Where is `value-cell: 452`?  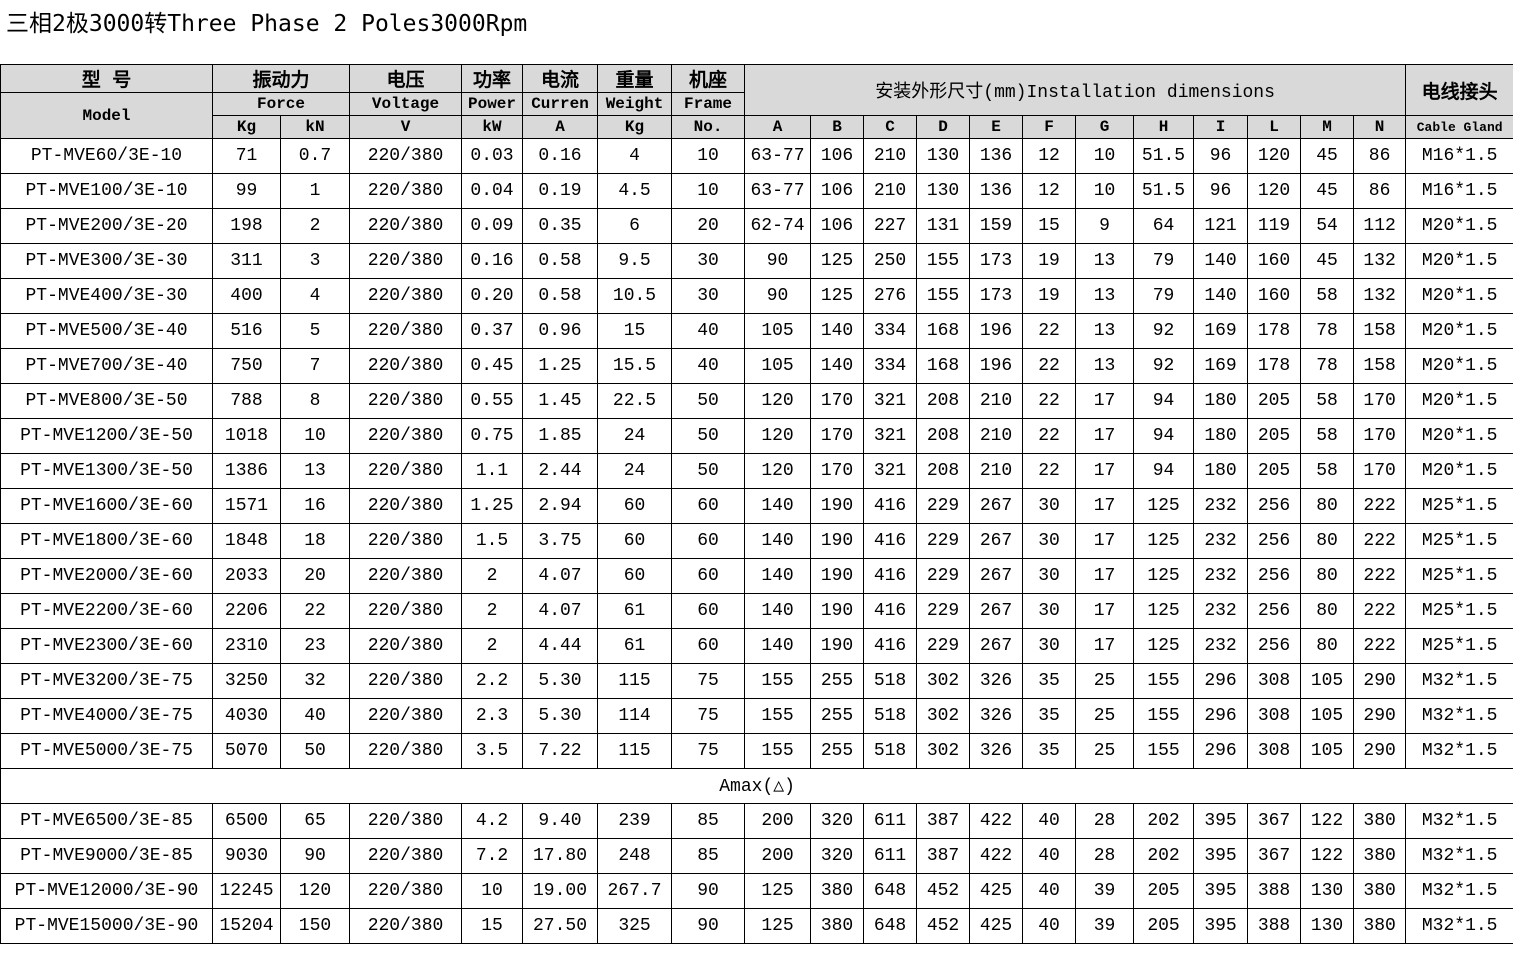 value-cell: 452 is located at coordinates (943, 926).